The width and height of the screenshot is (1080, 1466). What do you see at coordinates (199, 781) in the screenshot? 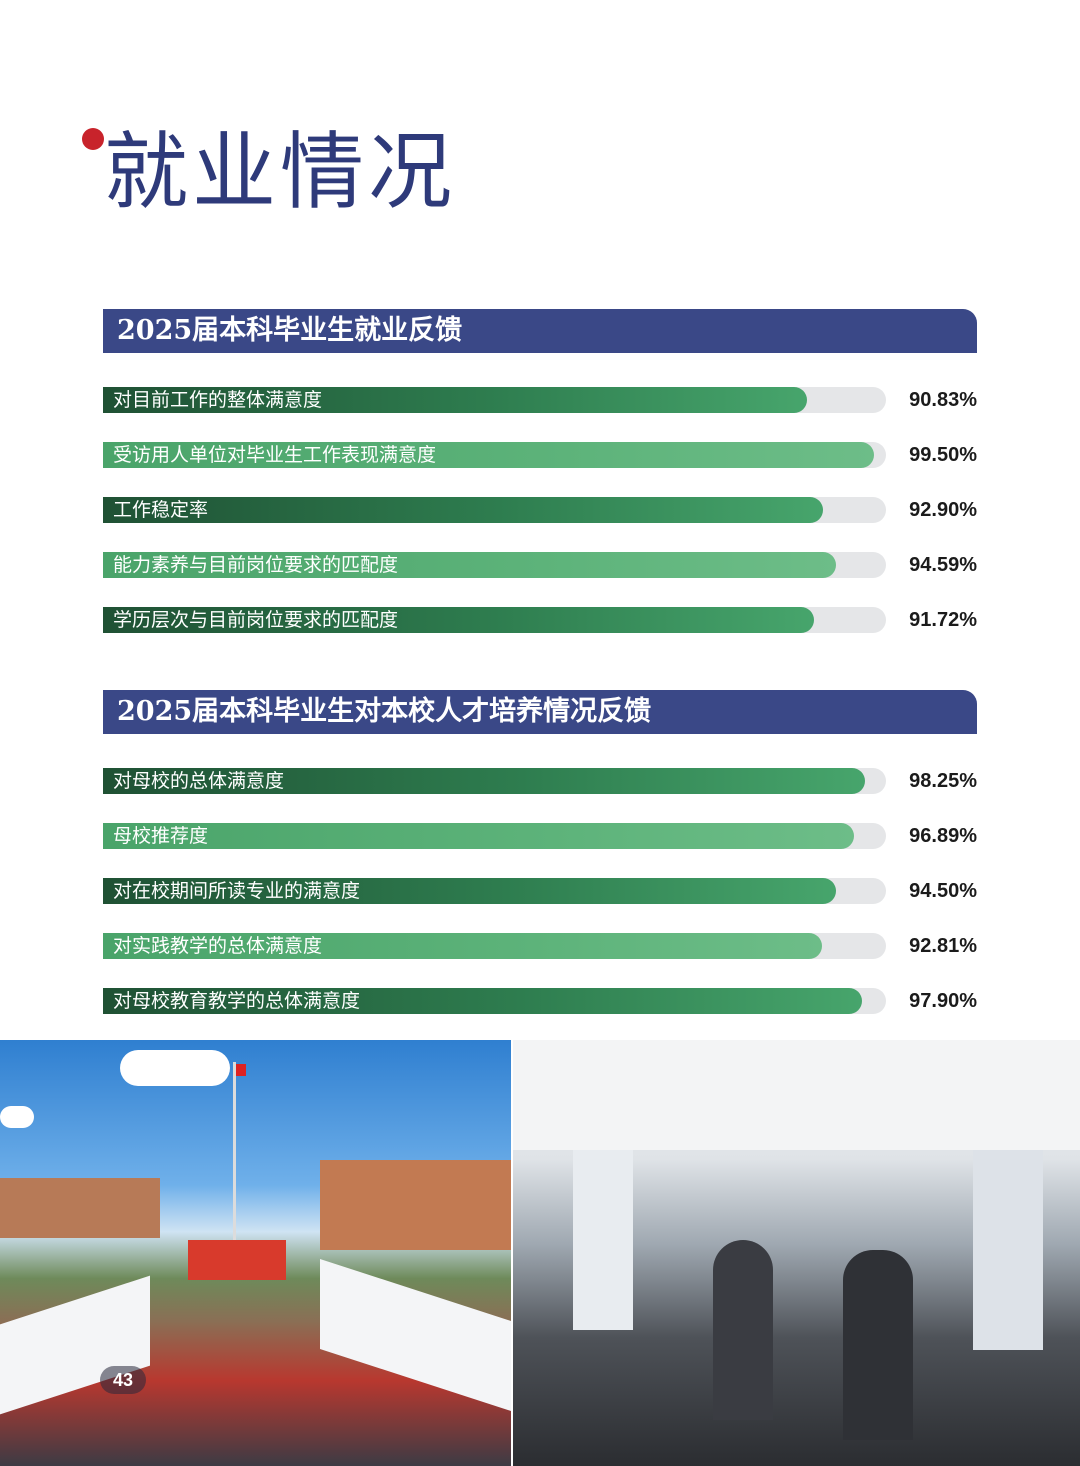
I see `bar-label: 对母校的总体满意度` at bounding box center [199, 781].